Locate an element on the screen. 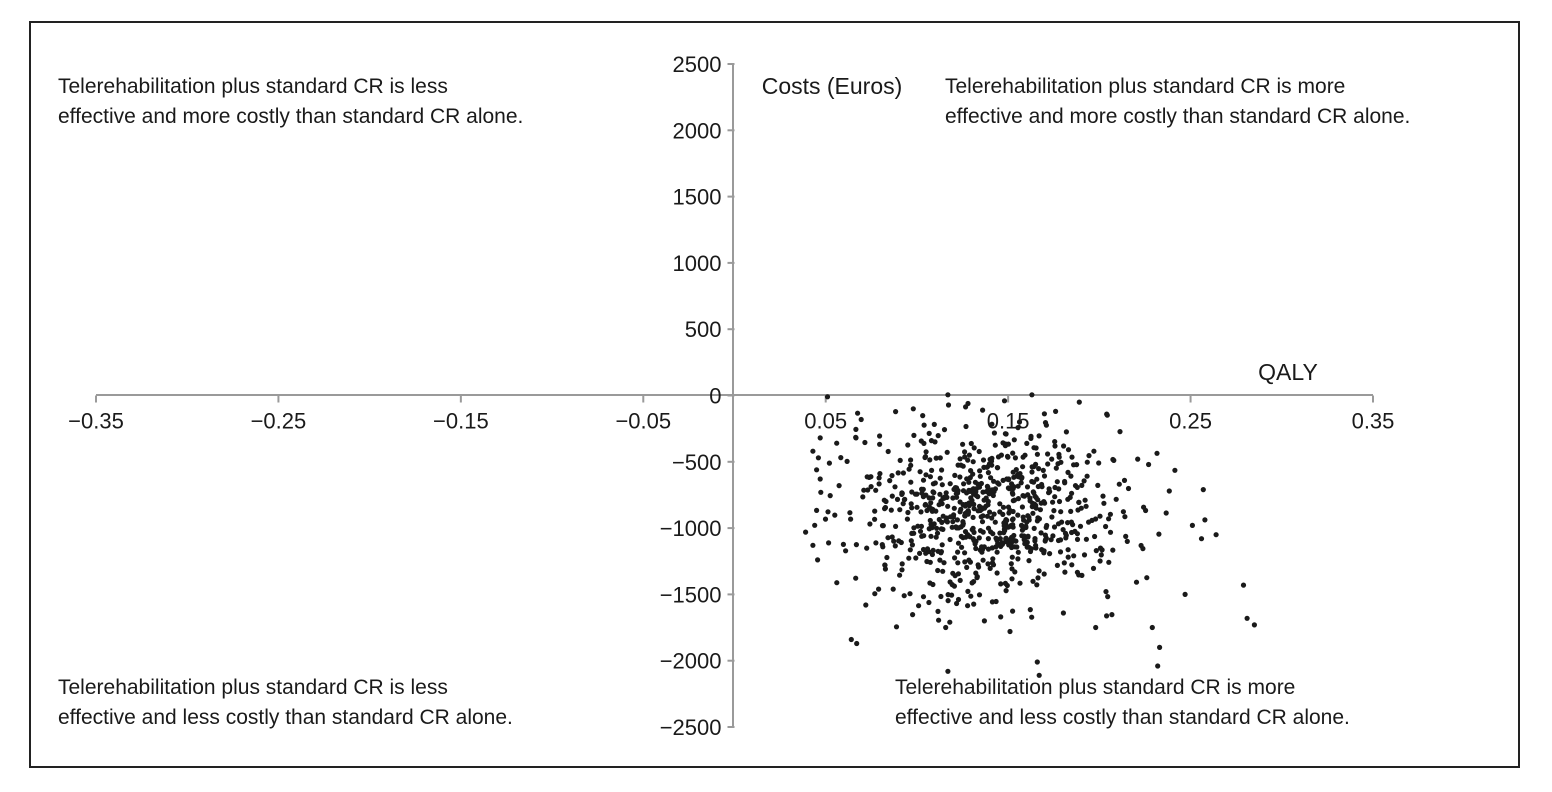 The height and width of the screenshot is (792, 1552). data-points is located at coordinates (1030, 535).